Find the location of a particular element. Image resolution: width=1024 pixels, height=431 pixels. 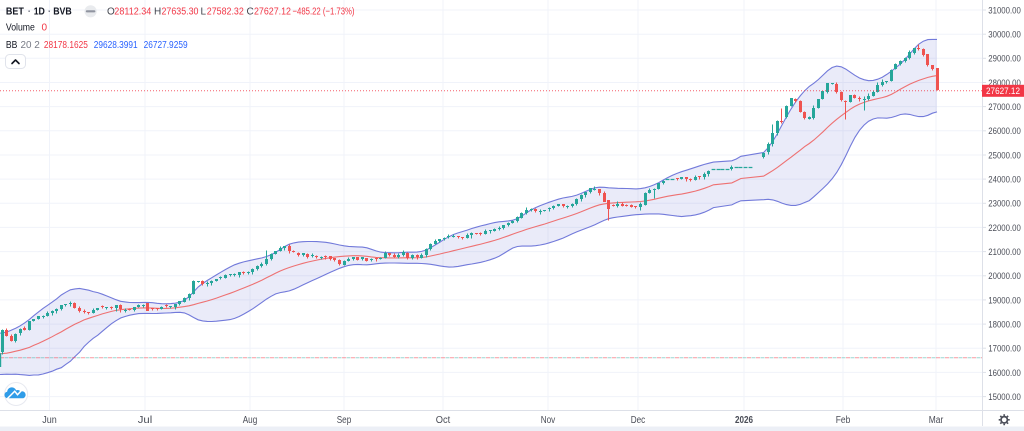

svg-text: 23000.00 is located at coordinates (1004, 204).